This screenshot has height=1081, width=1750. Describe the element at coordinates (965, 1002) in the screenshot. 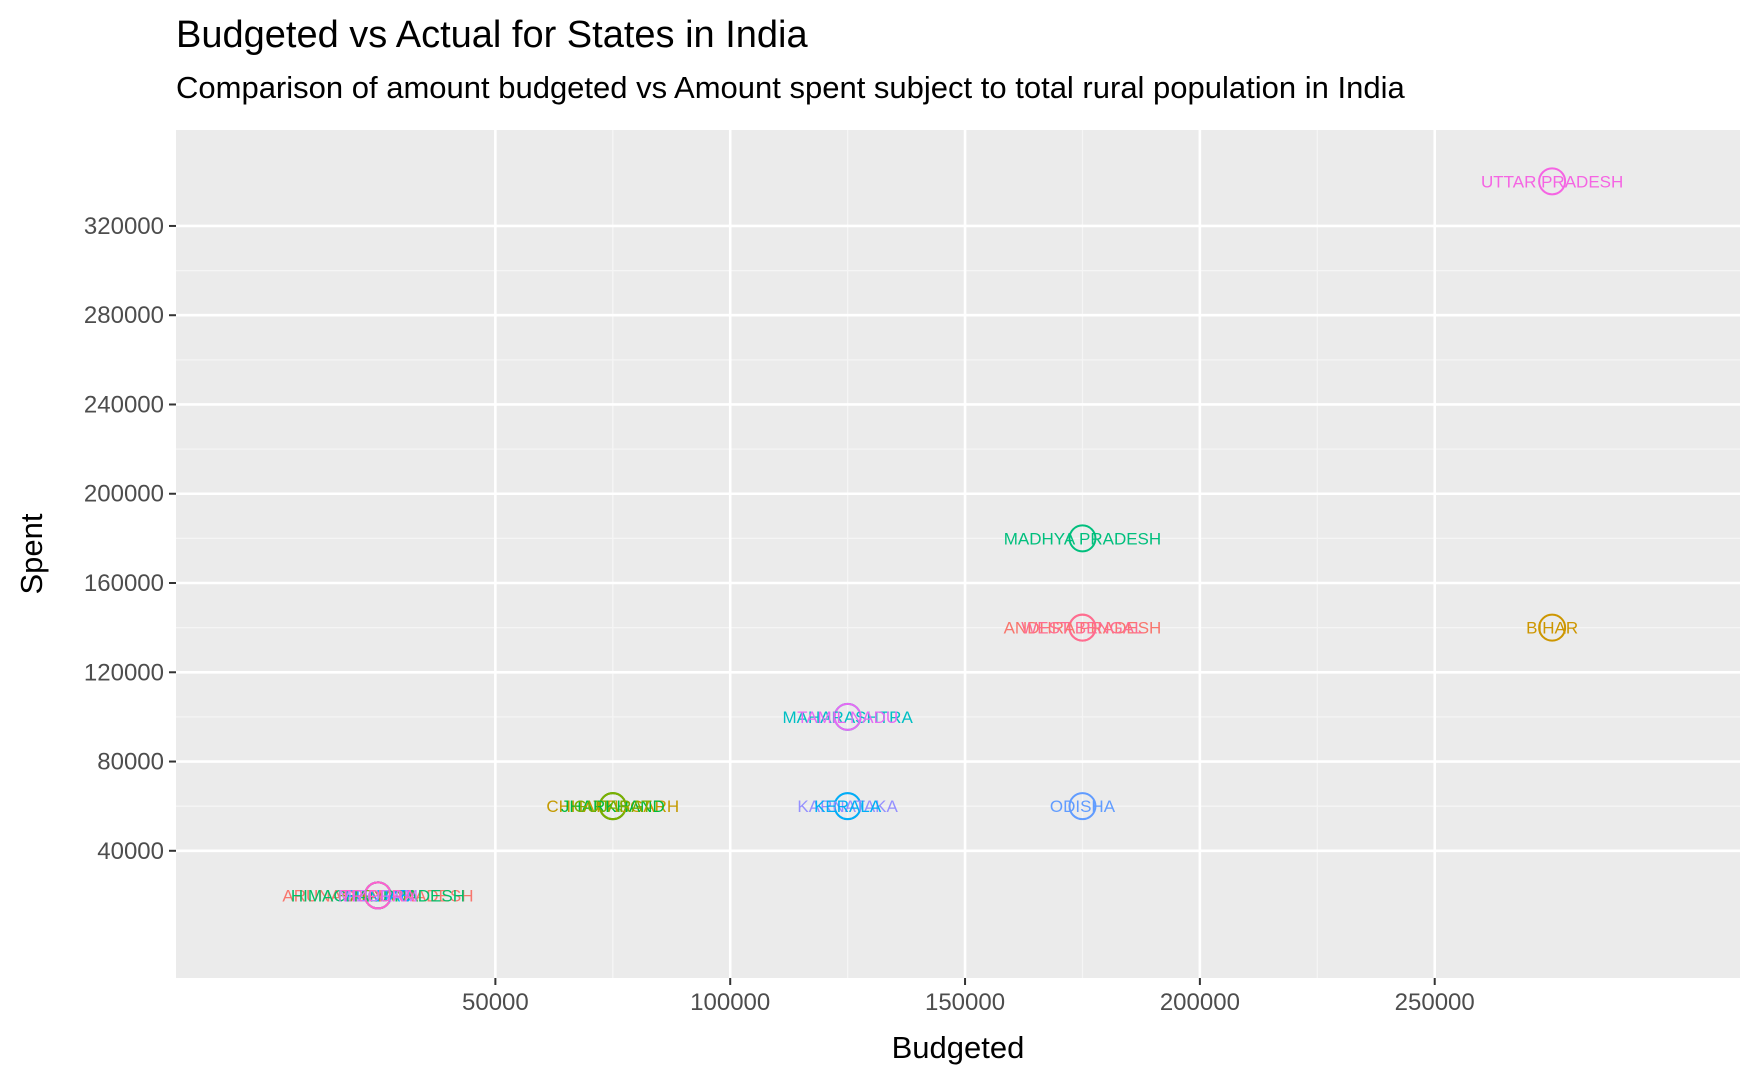

I see `x-tick-label: 150000` at that location.